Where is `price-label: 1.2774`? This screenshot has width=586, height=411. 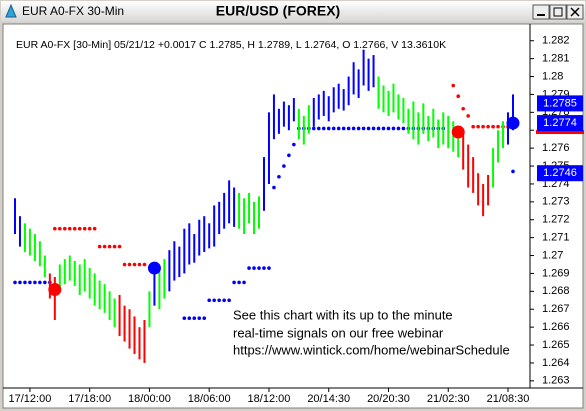 price-label: 1.2774 is located at coordinates (560, 123).